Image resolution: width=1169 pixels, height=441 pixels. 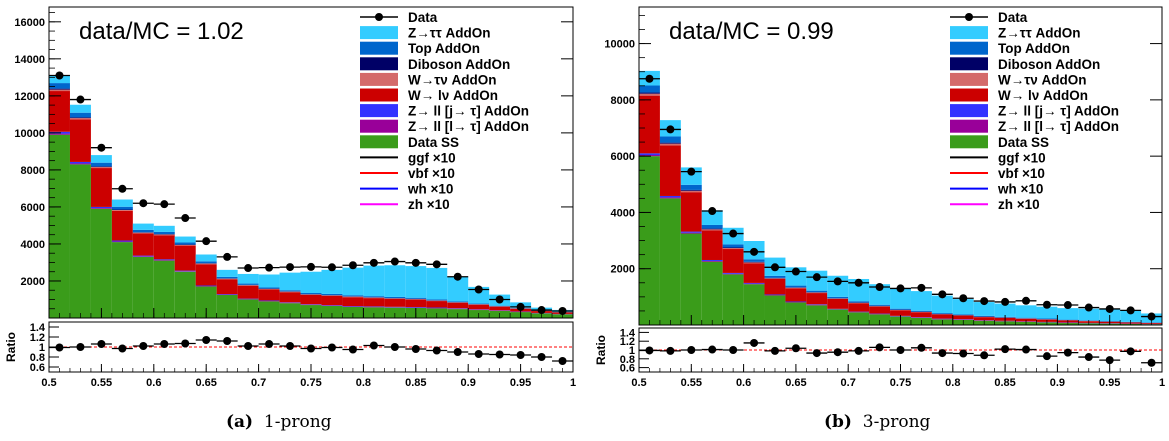 What do you see at coordinates (838, 422) in the screenshot?
I see `caption-b-label: (b)` at bounding box center [838, 422].